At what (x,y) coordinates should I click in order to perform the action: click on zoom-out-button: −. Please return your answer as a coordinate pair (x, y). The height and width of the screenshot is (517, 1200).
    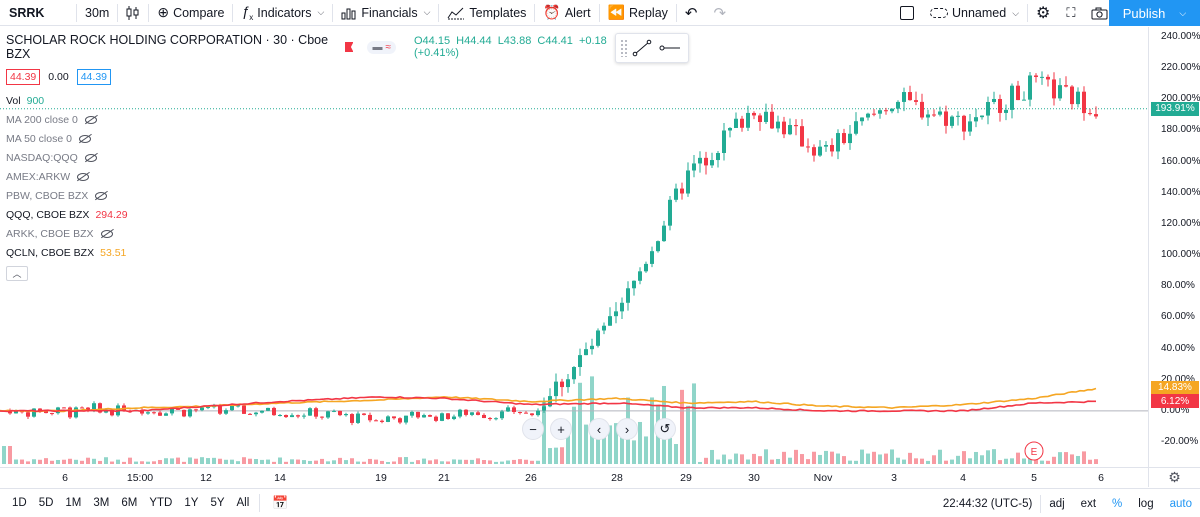
    Looking at the image, I should click on (533, 429).